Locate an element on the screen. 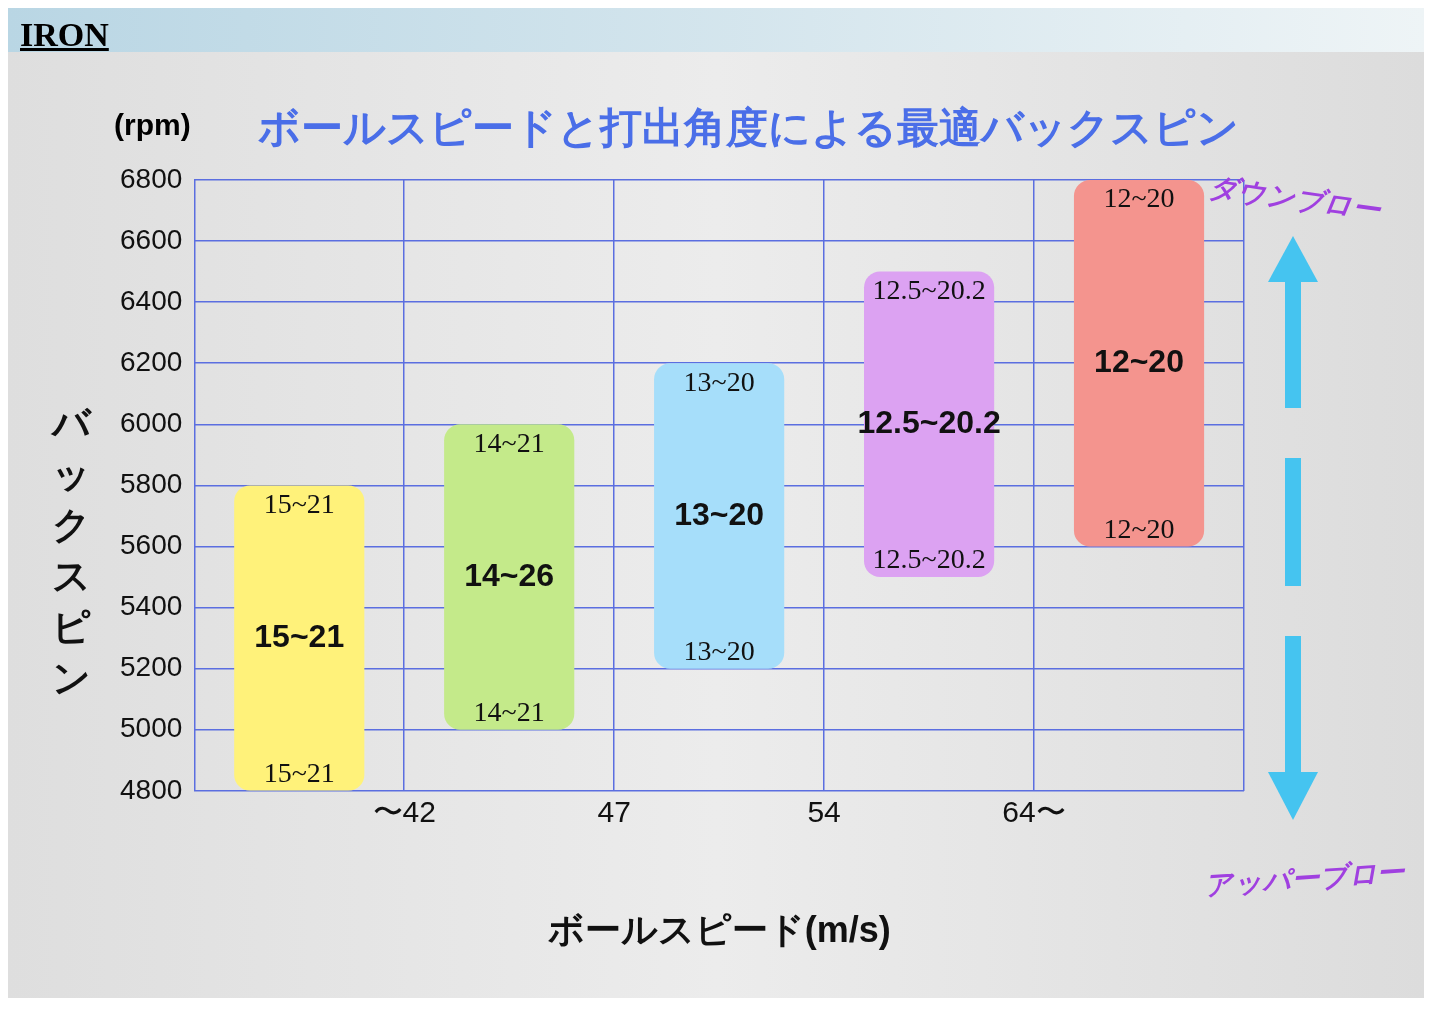 This screenshot has width=1432, height=1014. text: IRON is located at coordinates (64, 35).